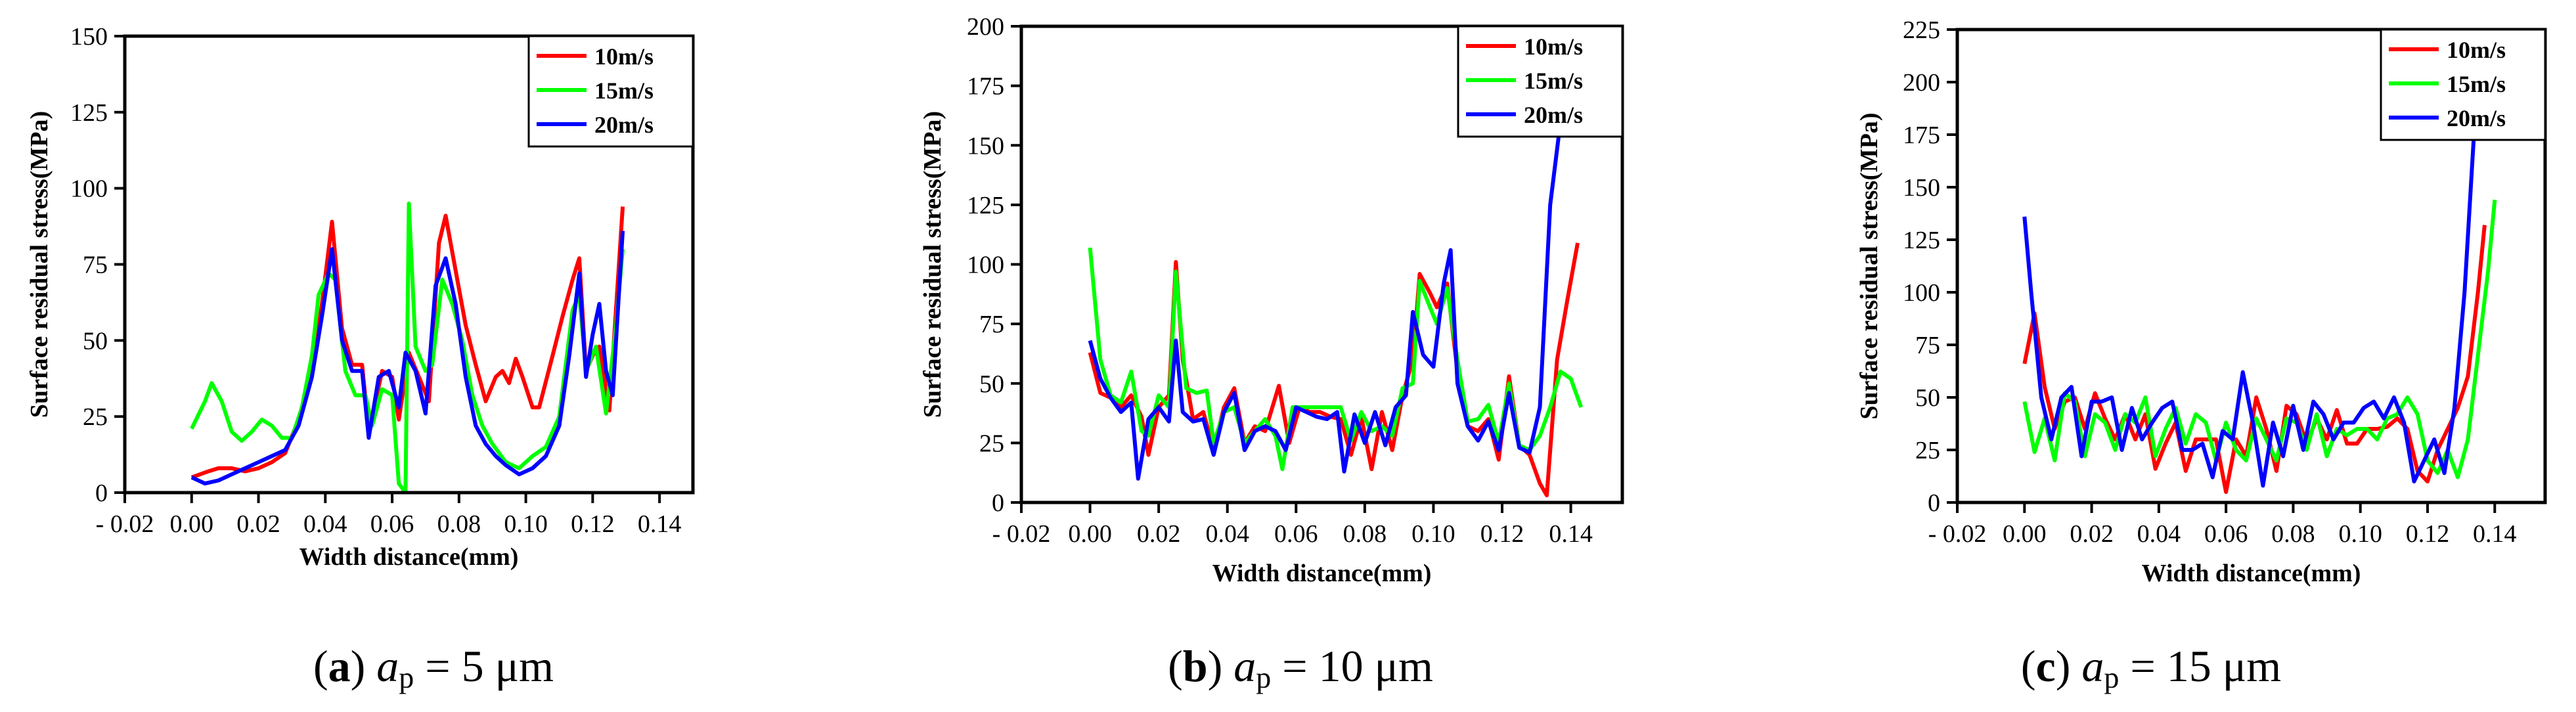  Describe the element at coordinates (433, 667) in the screenshot. I see `caption-a: (a) ap = 5 μm` at that location.